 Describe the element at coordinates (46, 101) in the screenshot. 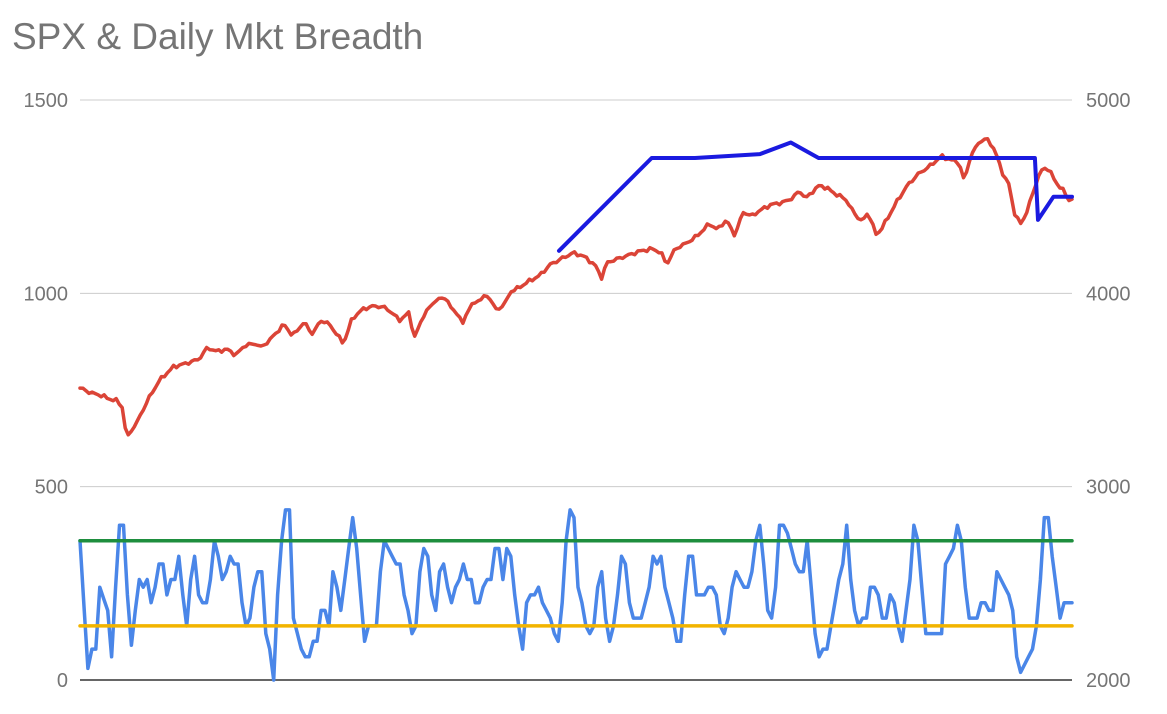

I see `left-tick-label: 1500` at that location.